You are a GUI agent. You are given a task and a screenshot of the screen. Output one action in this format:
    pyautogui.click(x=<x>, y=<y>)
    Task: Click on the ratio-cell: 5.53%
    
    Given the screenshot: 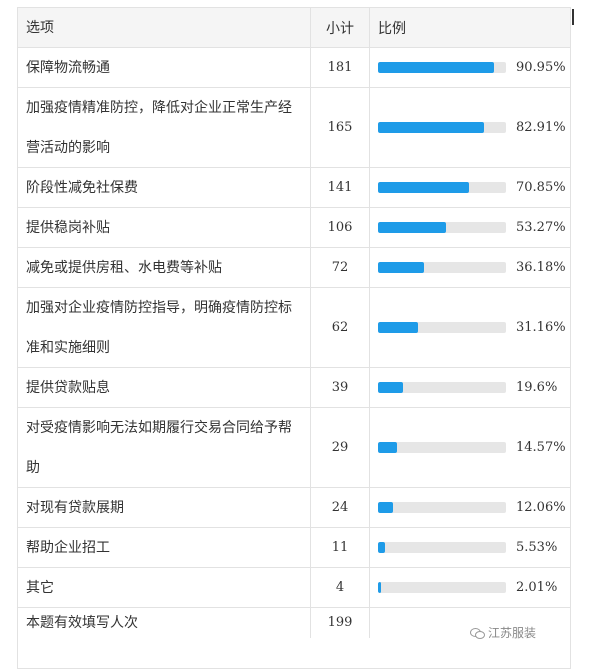 What is the action you would take?
    pyautogui.click(x=470, y=547)
    